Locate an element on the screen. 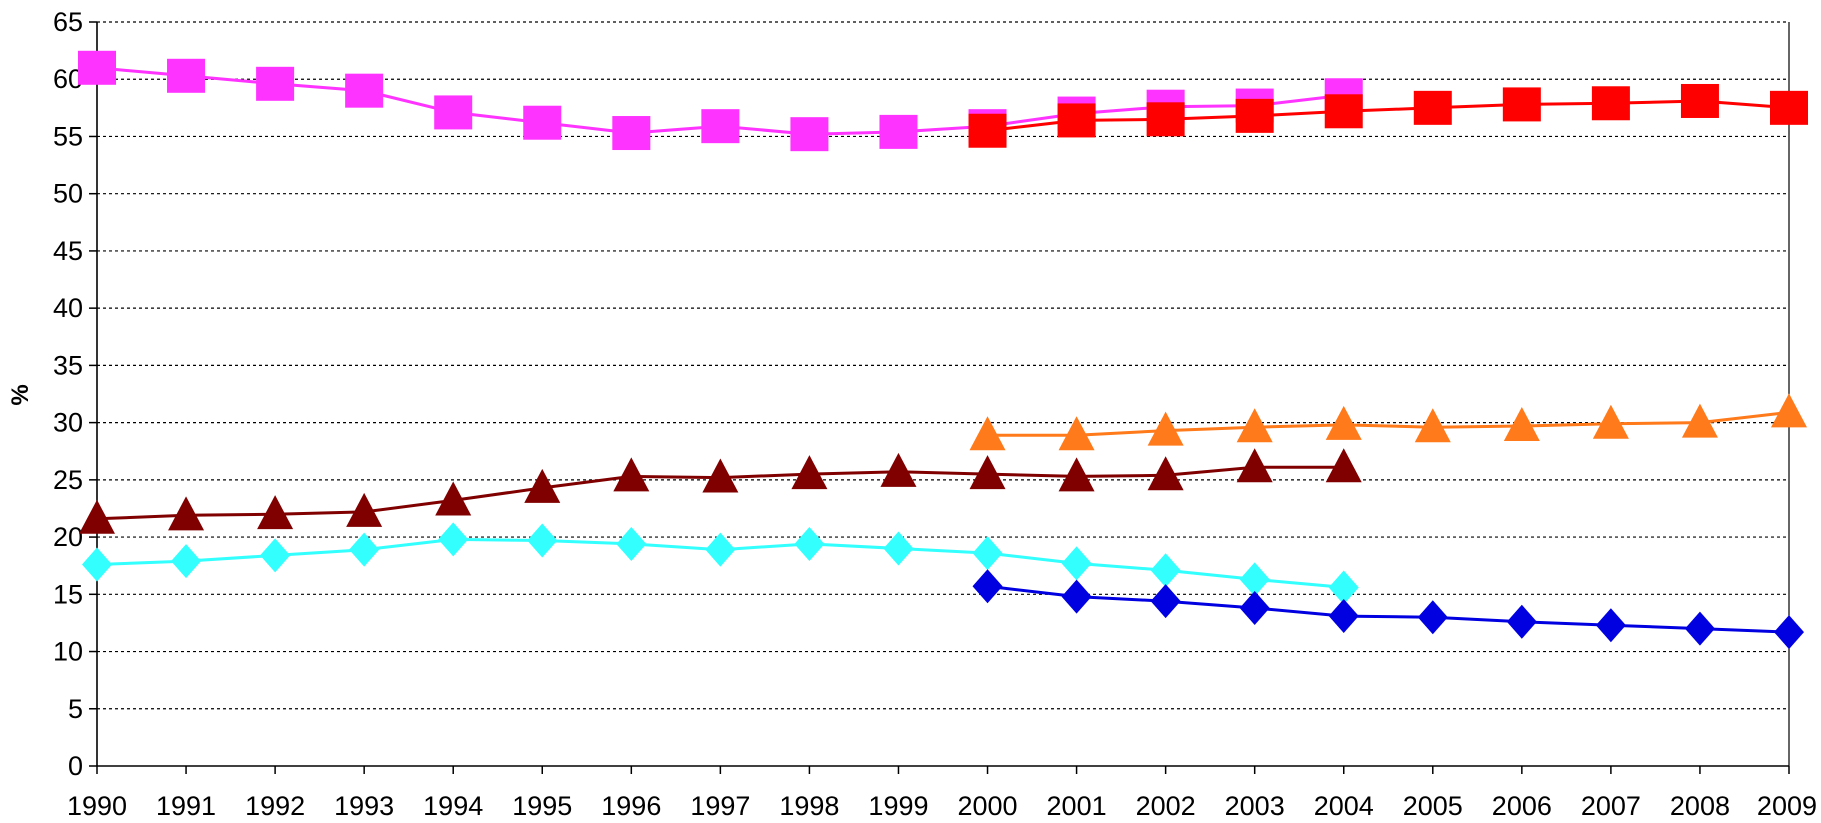 Image resolution: width=1821 pixels, height=823 pixels. y-tick-label: 65 is located at coordinates (68, 22).